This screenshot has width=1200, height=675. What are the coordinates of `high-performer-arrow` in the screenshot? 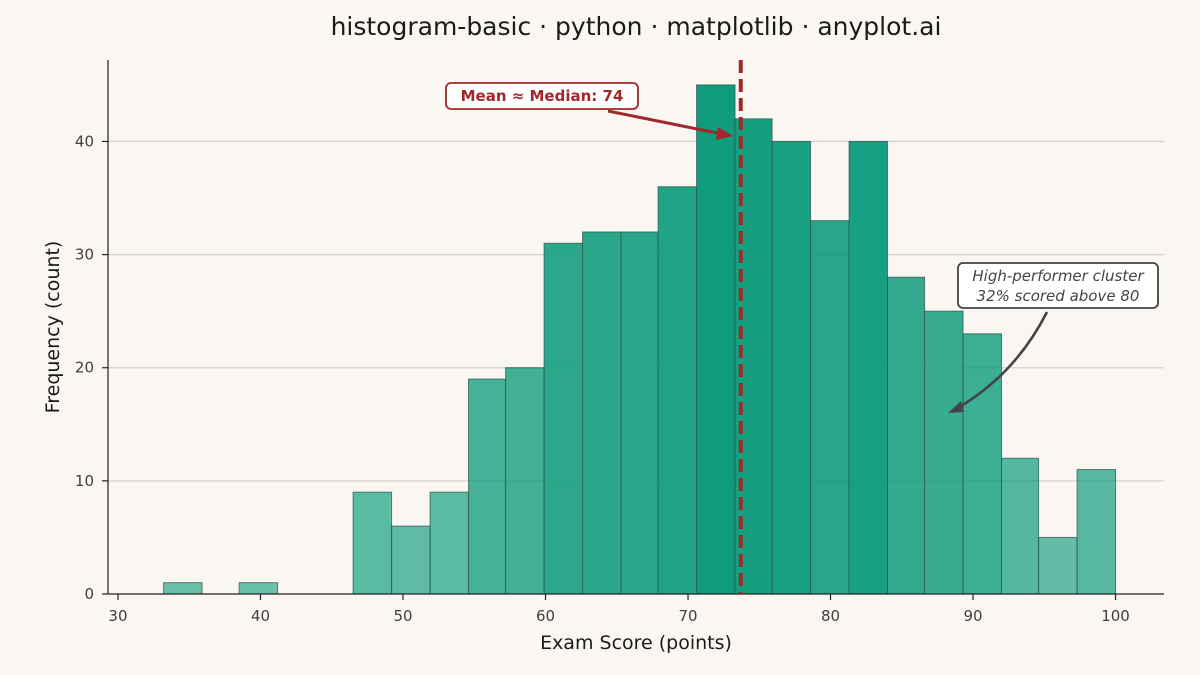 It's located at (1002, 361).